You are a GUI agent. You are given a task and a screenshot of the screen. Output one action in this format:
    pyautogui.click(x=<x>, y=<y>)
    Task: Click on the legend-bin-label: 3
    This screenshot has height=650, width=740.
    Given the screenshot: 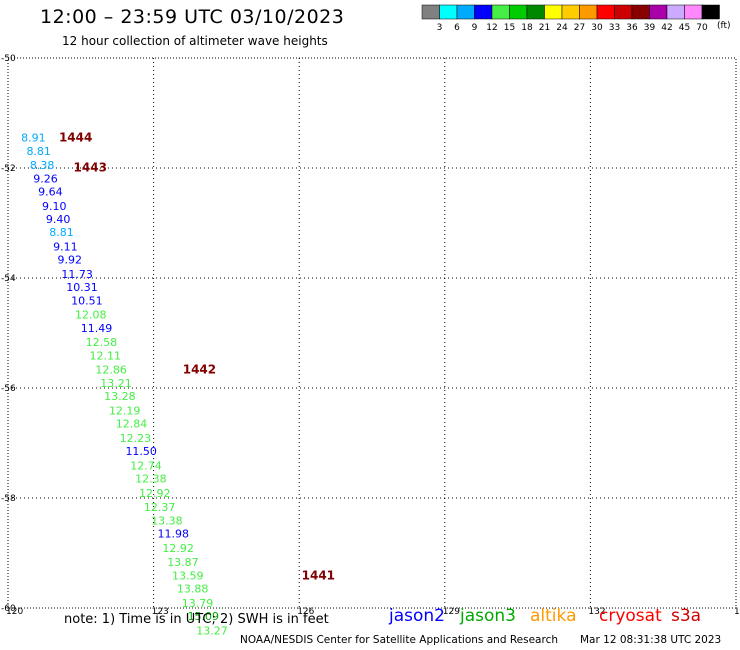 What is the action you would take?
    pyautogui.click(x=440, y=28)
    